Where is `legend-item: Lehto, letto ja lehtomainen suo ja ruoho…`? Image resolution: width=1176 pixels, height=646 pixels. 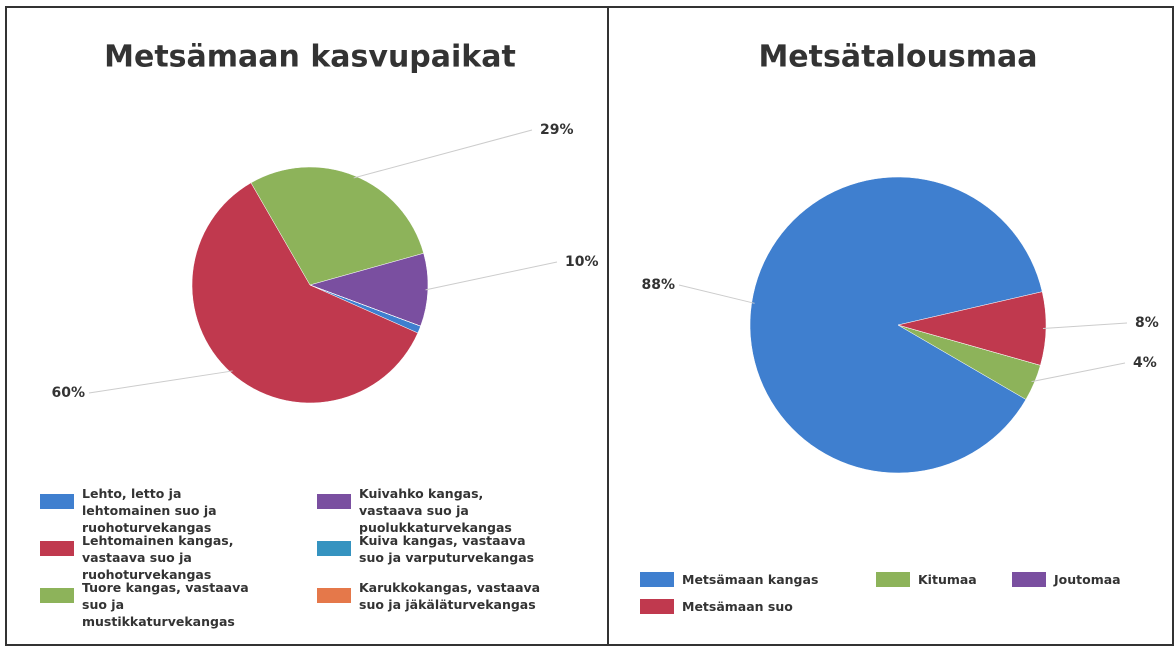 legend-item: Lehto, letto ja lehtomainen suo ja ruoho… is located at coordinates (155, 510).